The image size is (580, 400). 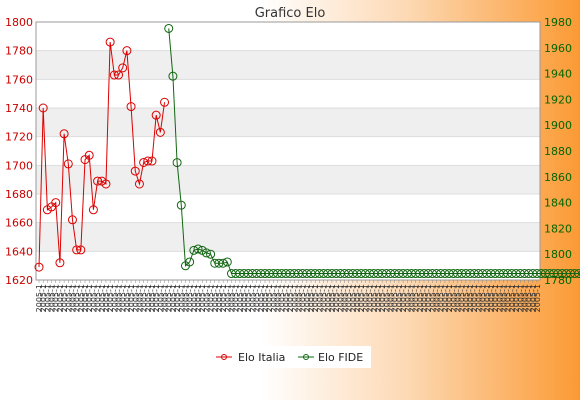 I want to click on y-left-tick-label: 1720, so click(x=19, y=137).